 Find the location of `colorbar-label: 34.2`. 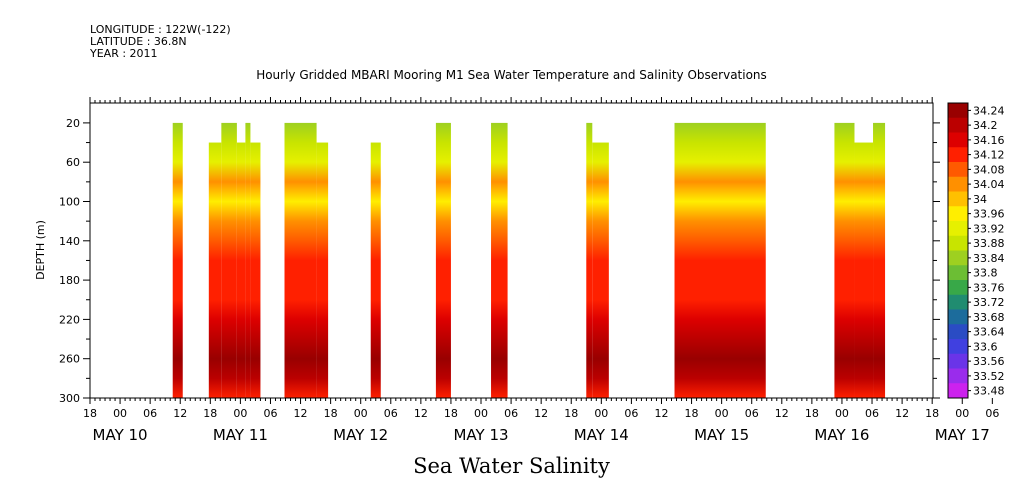

colorbar-label: 34.2 is located at coordinates (985, 125).